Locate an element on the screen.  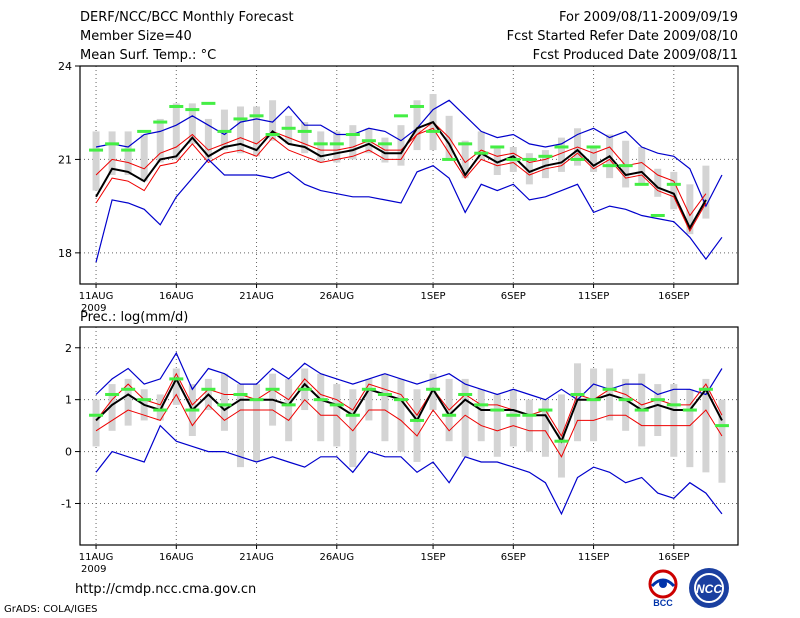
ncc-logo: NCC is located at coordinates (709, 588).